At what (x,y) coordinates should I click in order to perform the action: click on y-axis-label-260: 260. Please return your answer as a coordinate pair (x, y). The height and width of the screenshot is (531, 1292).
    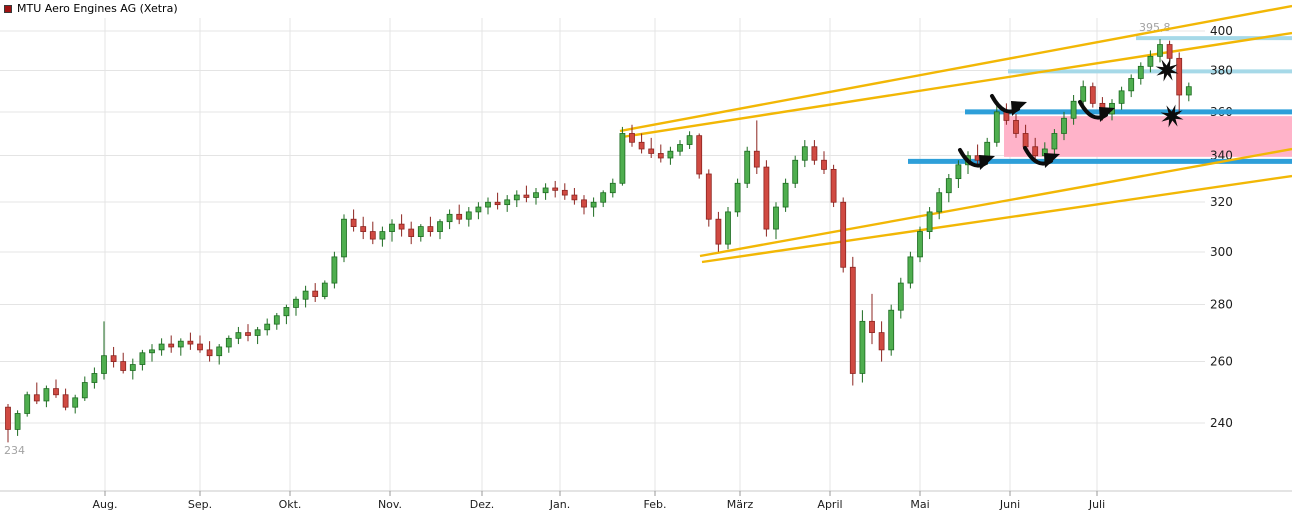
    Looking at the image, I should click on (1221, 362).